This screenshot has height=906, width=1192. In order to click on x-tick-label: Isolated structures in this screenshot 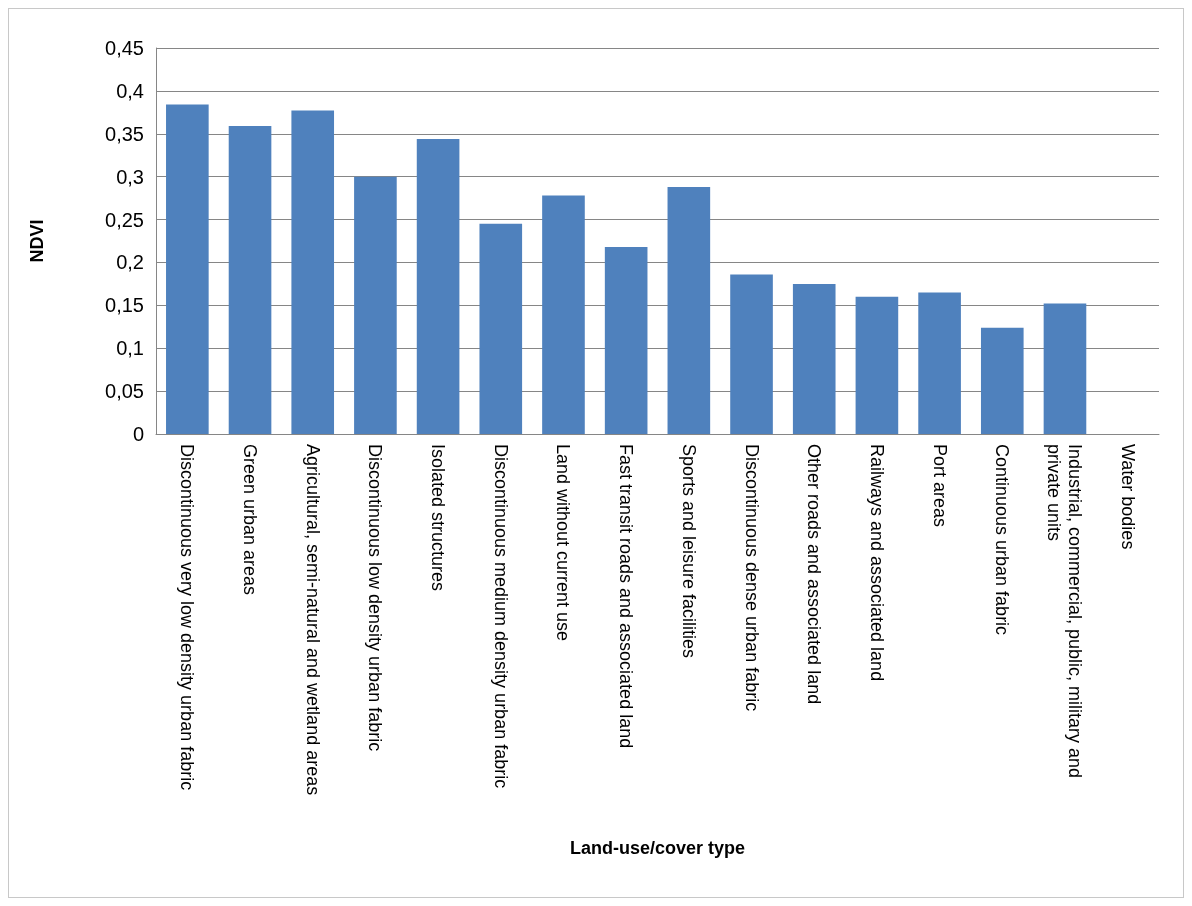, I will do `click(438, 518)`.